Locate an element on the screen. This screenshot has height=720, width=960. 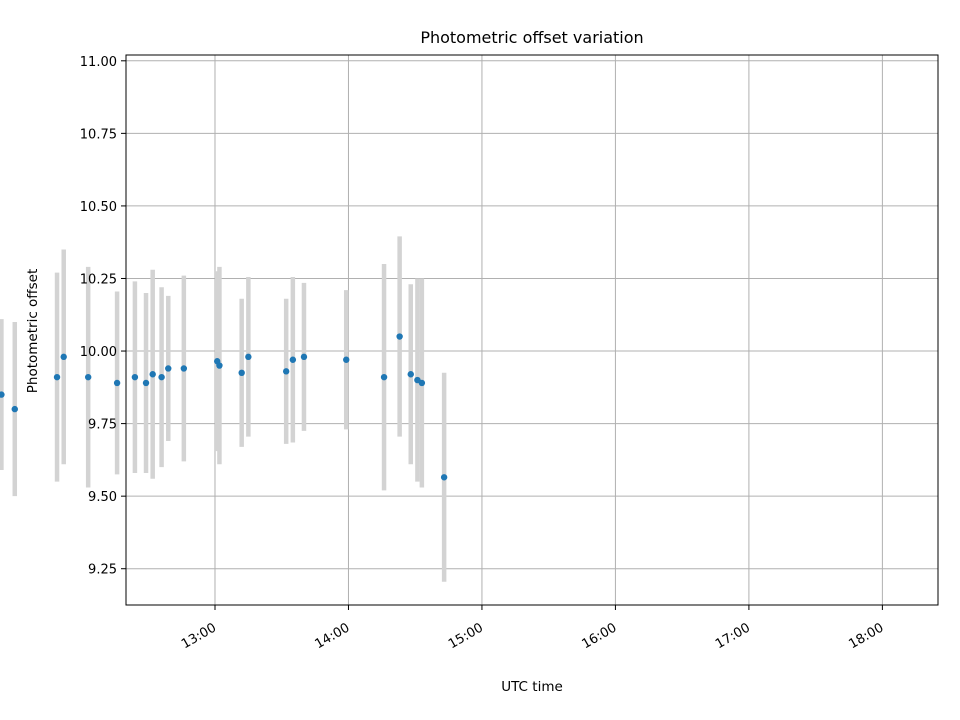
y-tick-label: 10.00 is located at coordinates (98, 352).